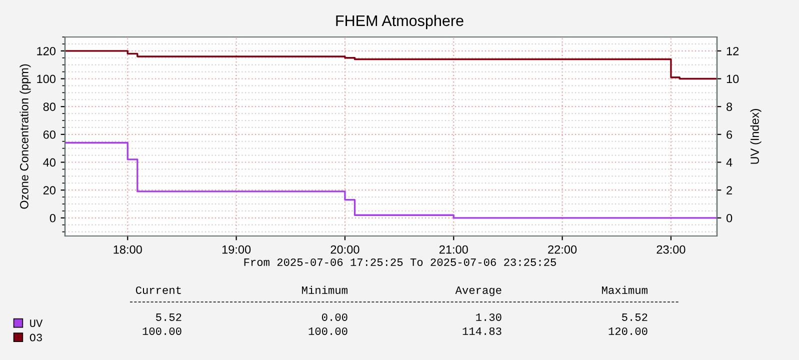 The width and height of the screenshot is (799, 360). What do you see at coordinates (25, 136) in the screenshot?
I see `y-axis-title: Ozone Concentration (ppm)` at bounding box center [25, 136].